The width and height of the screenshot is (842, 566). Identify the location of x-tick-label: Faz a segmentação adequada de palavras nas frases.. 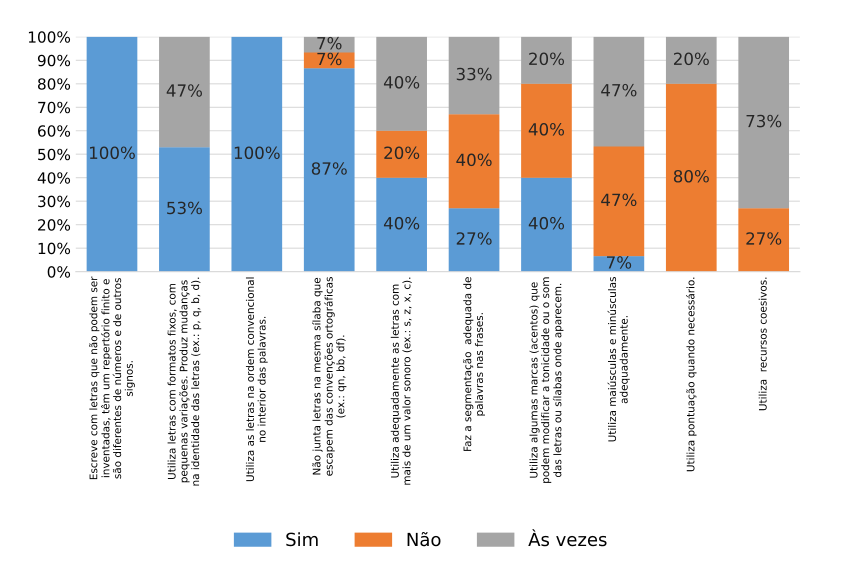
(474, 364).